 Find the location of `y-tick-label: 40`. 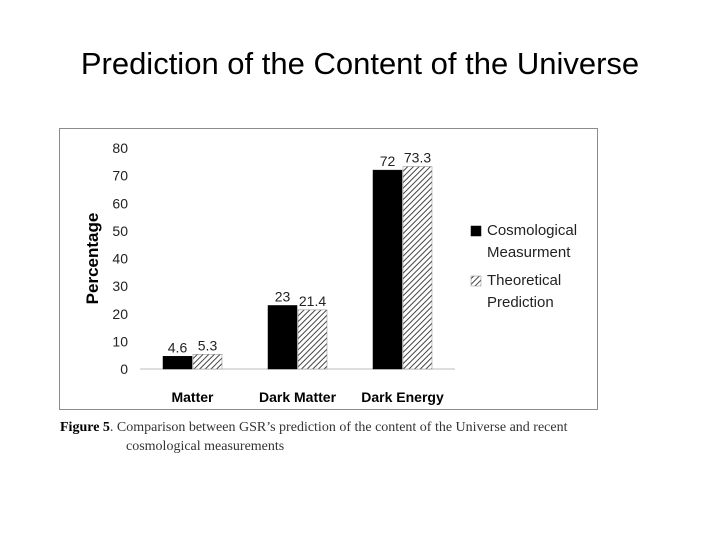

y-tick-label: 40 is located at coordinates (120, 259).